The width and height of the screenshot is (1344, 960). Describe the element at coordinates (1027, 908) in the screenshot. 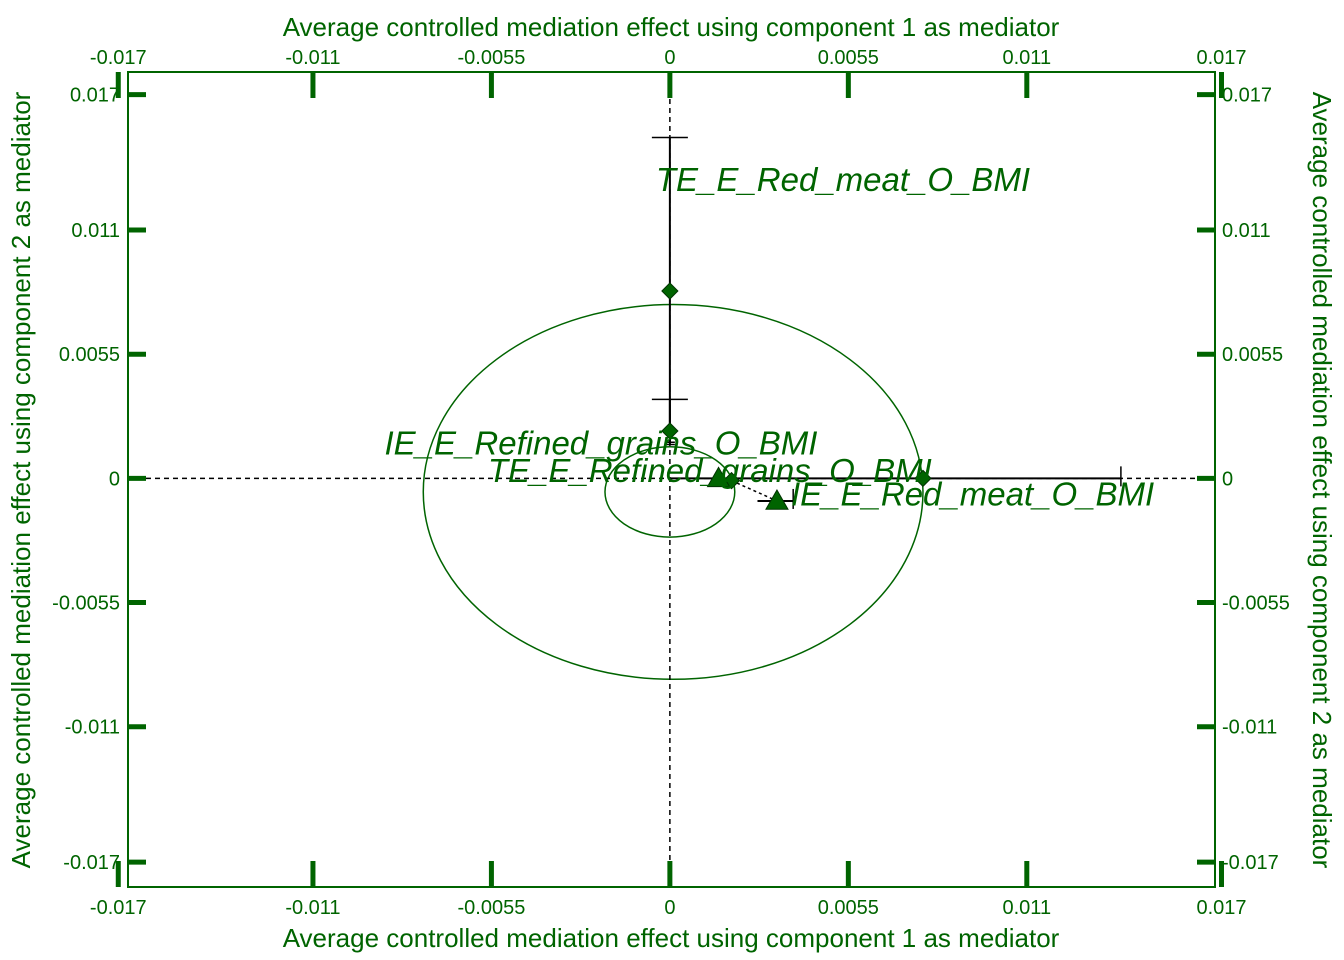

I see `x-tick-label-bottom-5: 0.011` at that location.